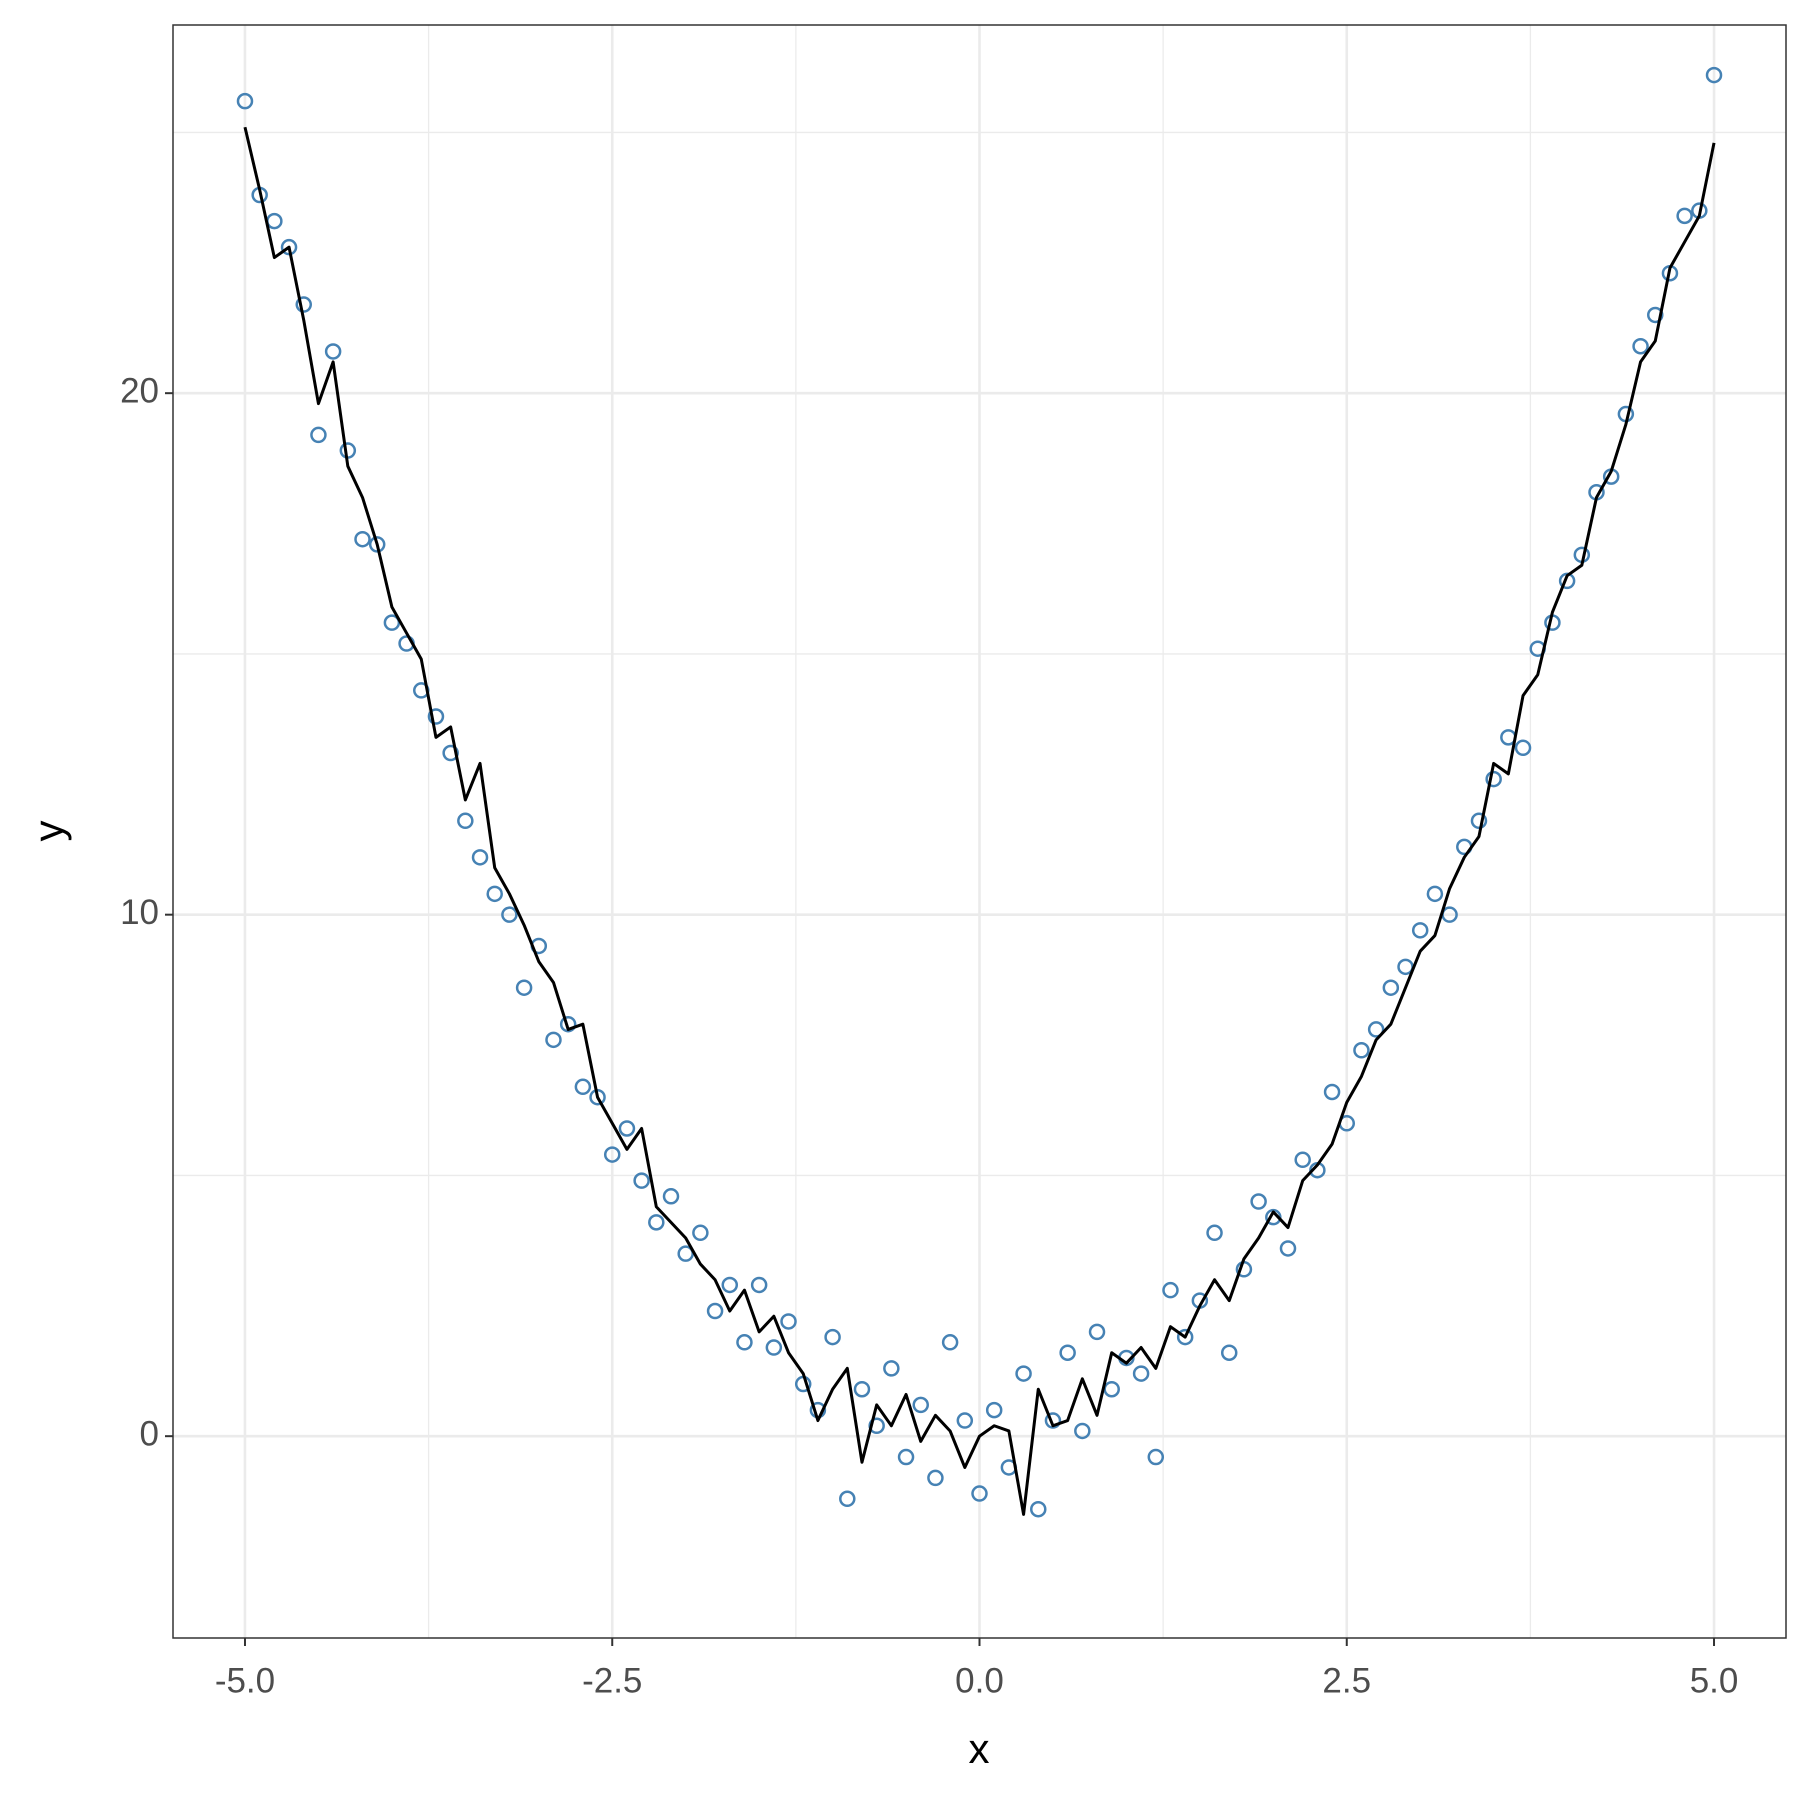  I want to click on x-tick-label: 2.5, so click(1346, 1680).